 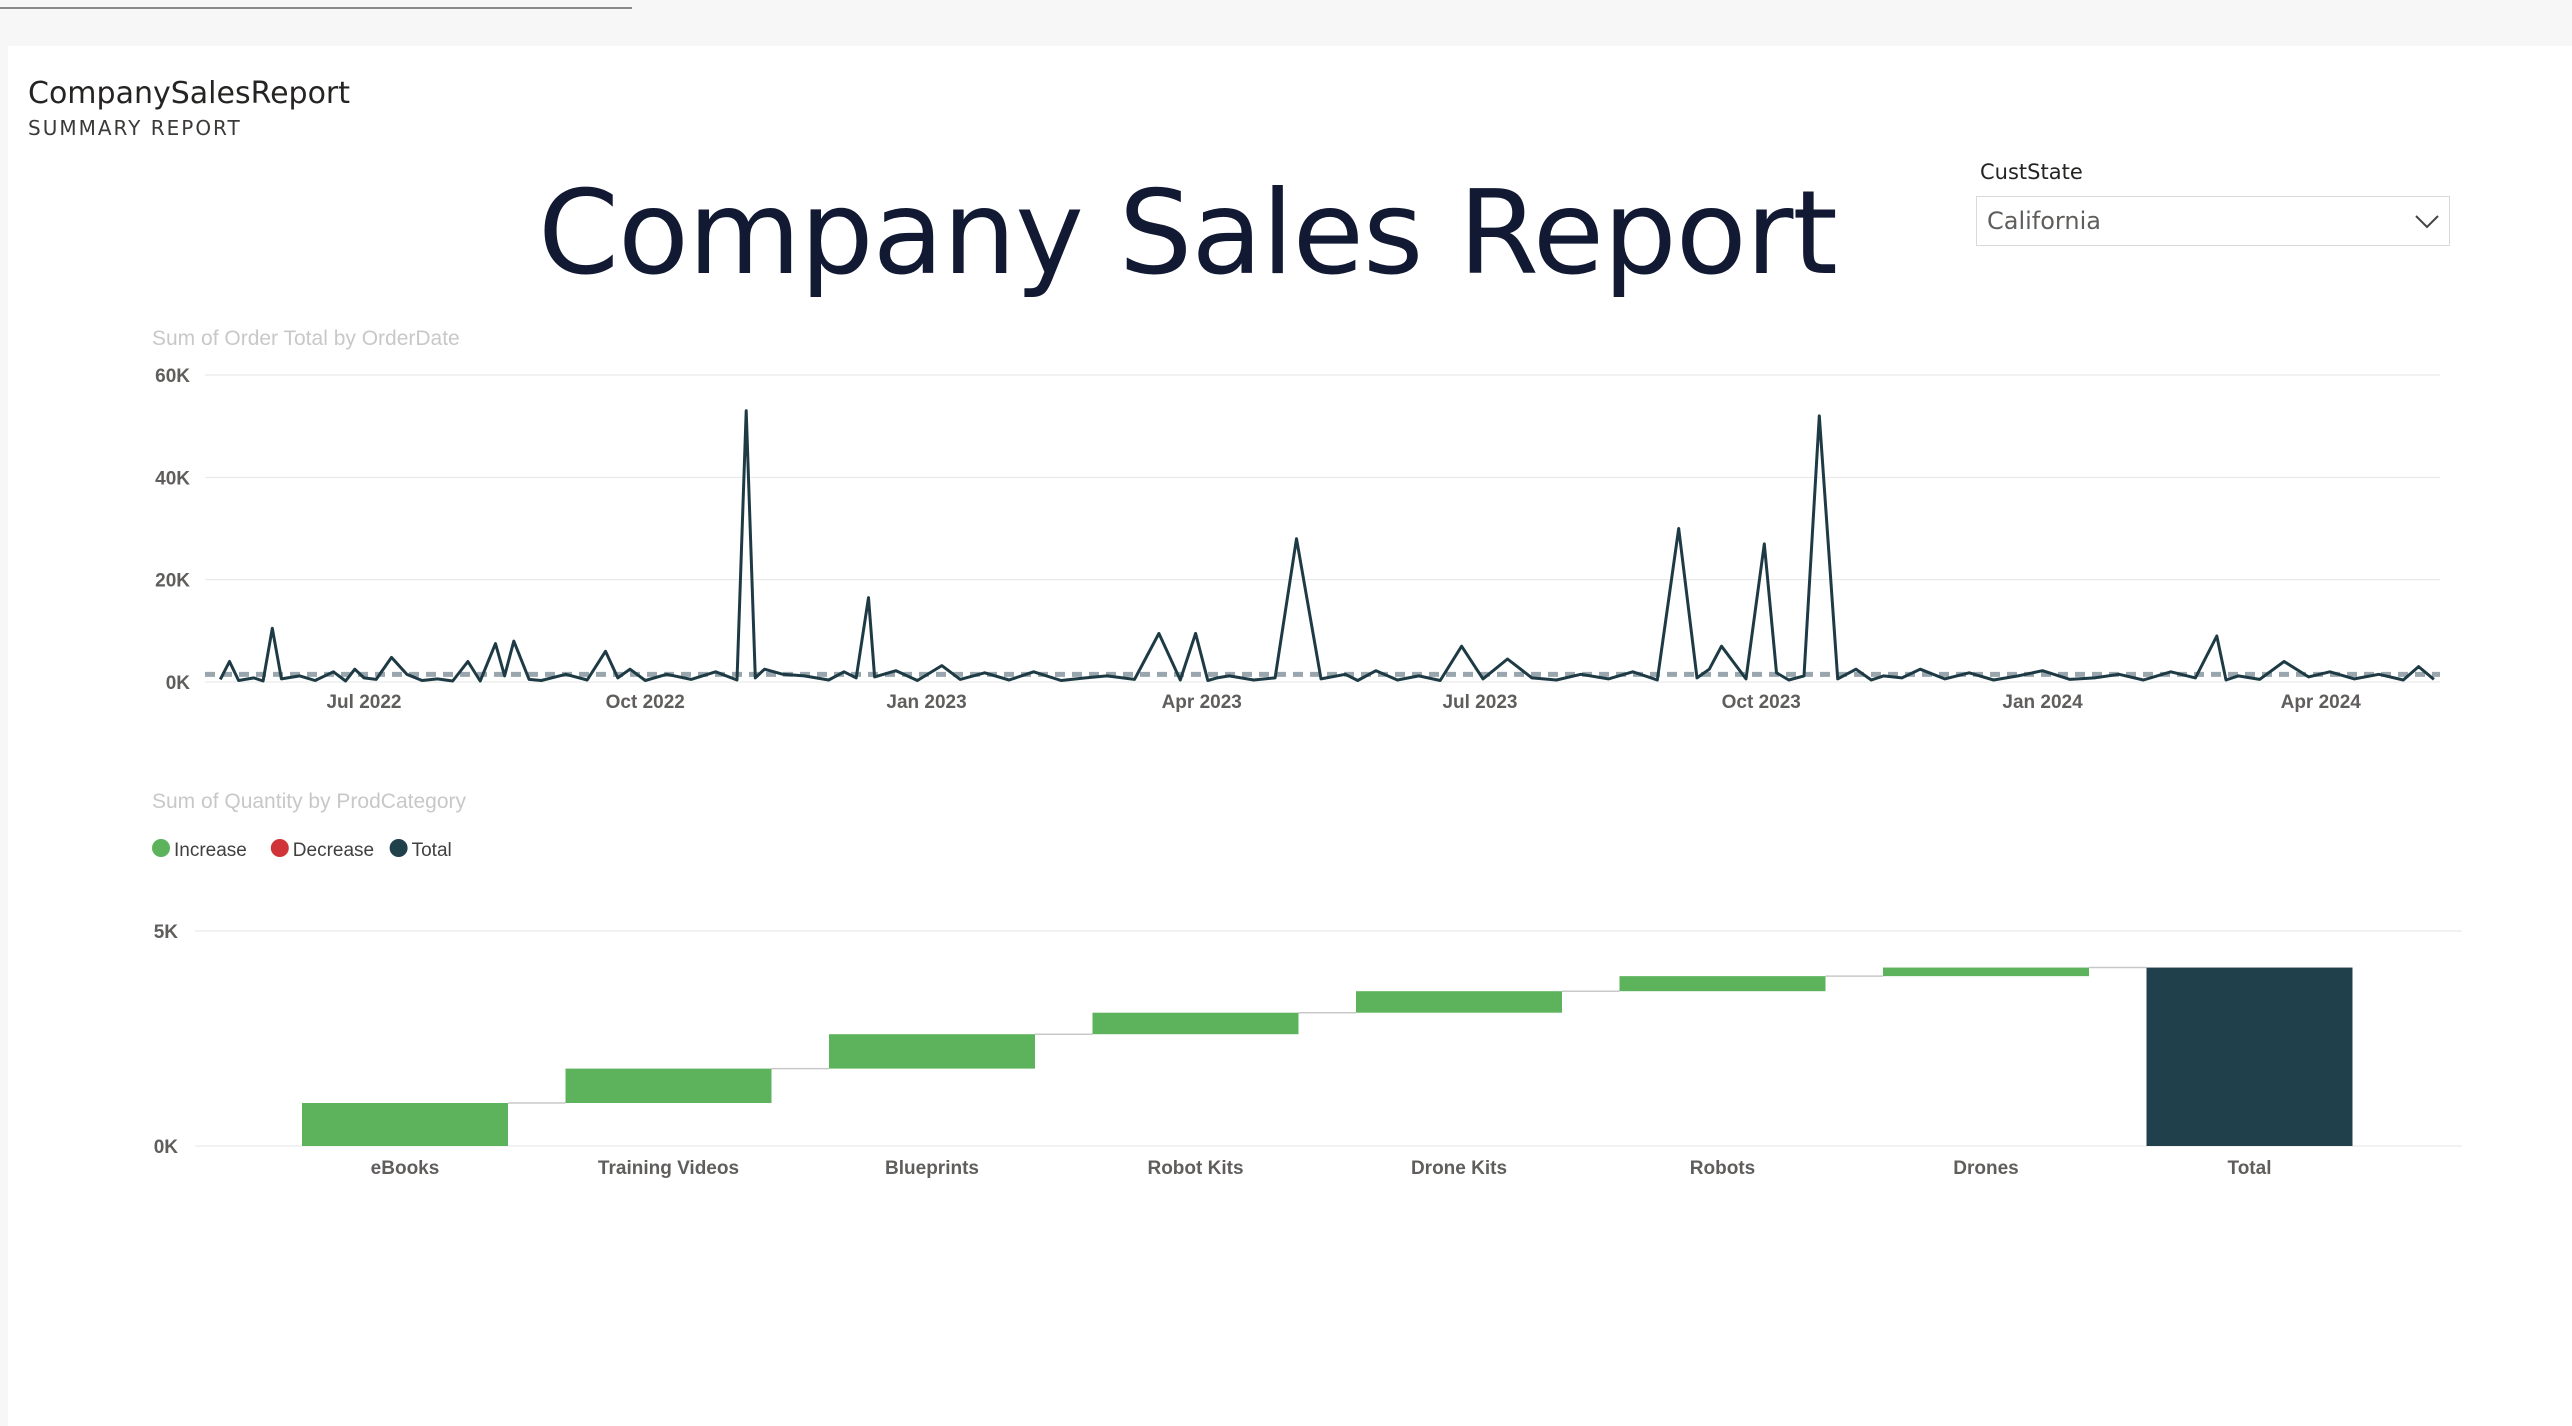 What do you see at coordinates (932, 1168) in the screenshot?
I see `waterfall-x-tick-label: Blueprints` at bounding box center [932, 1168].